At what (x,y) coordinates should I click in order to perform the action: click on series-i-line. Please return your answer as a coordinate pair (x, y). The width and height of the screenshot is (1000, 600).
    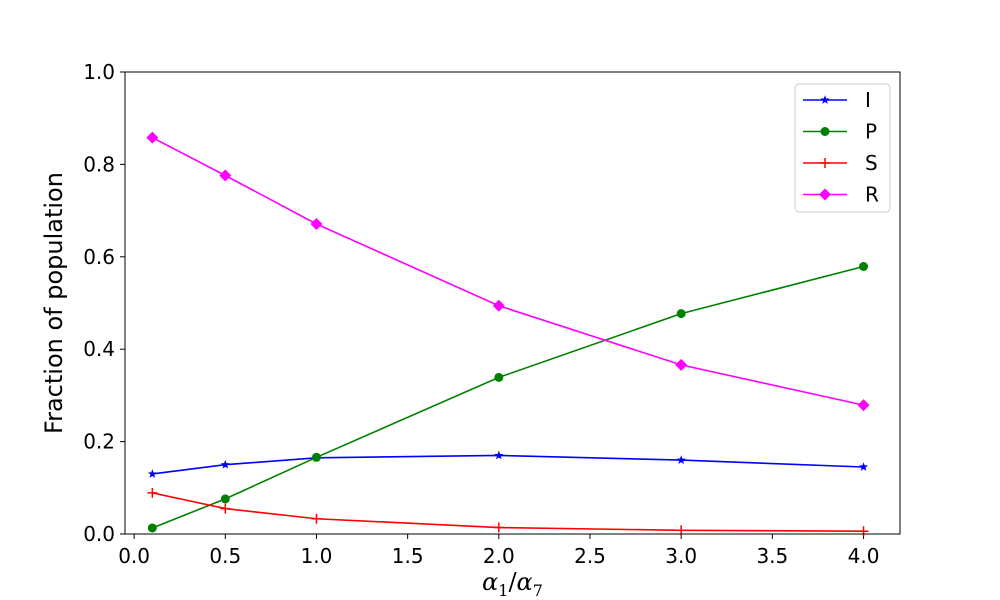
    Looking at the image, I should click on (508, 464).